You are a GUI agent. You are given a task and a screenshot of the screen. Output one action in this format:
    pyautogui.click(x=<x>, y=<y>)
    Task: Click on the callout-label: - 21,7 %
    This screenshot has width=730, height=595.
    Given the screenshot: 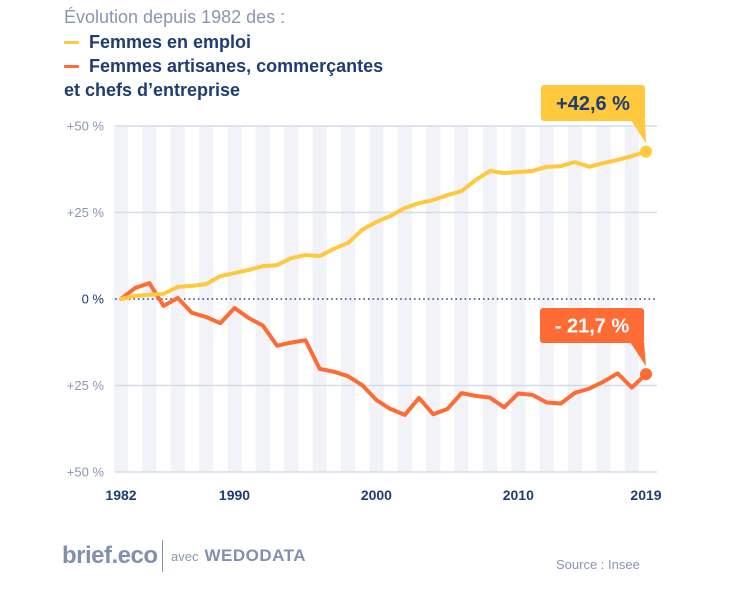 What is the action you would take?
    pyautogui.click(x=592, y=327)
    